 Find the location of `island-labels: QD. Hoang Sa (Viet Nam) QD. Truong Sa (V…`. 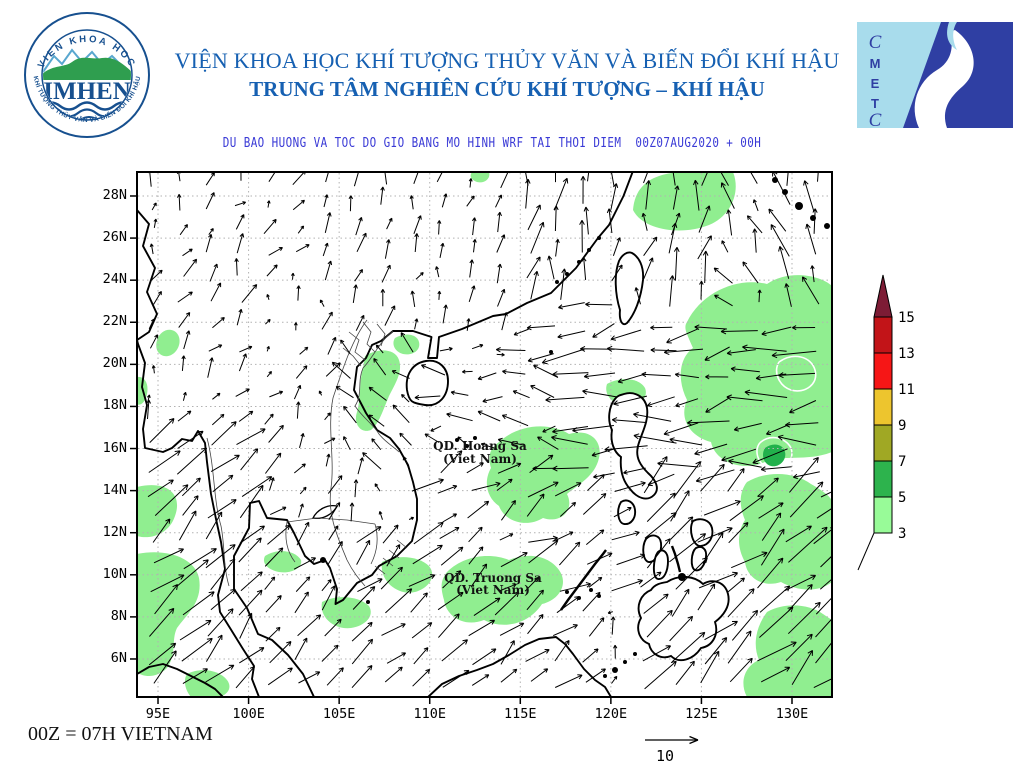

island-labels: QD. Hoang Sa (Viet Nam) QD. Truong Sa (V… is located at coordinates (487, 518).